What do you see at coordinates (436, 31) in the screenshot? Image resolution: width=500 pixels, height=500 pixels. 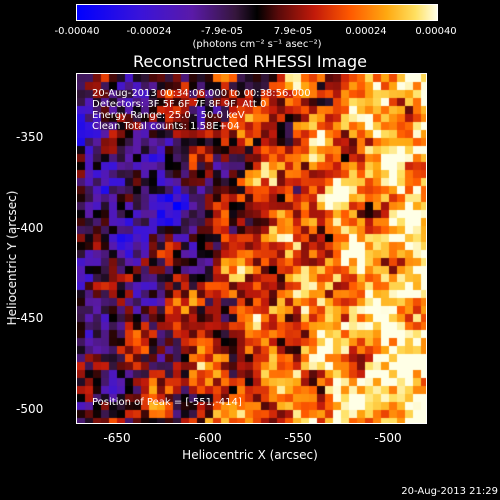 I see `colorbar-tick: 0.00040` at bounding box center [436, 31].